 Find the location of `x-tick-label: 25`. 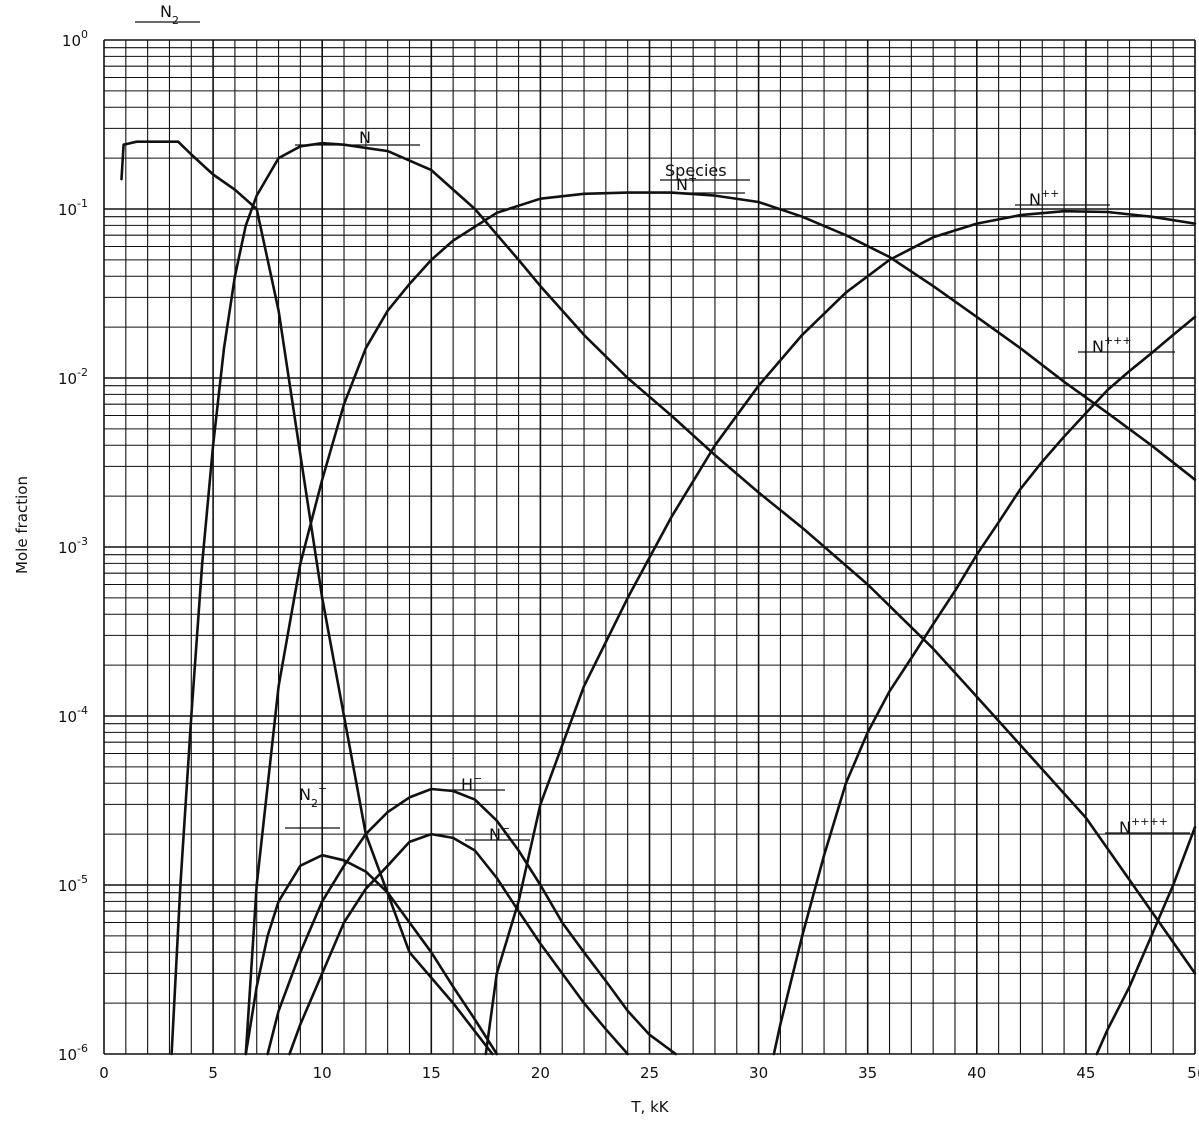

x-tick-label: 25 is located at coordinates (649, 1073).